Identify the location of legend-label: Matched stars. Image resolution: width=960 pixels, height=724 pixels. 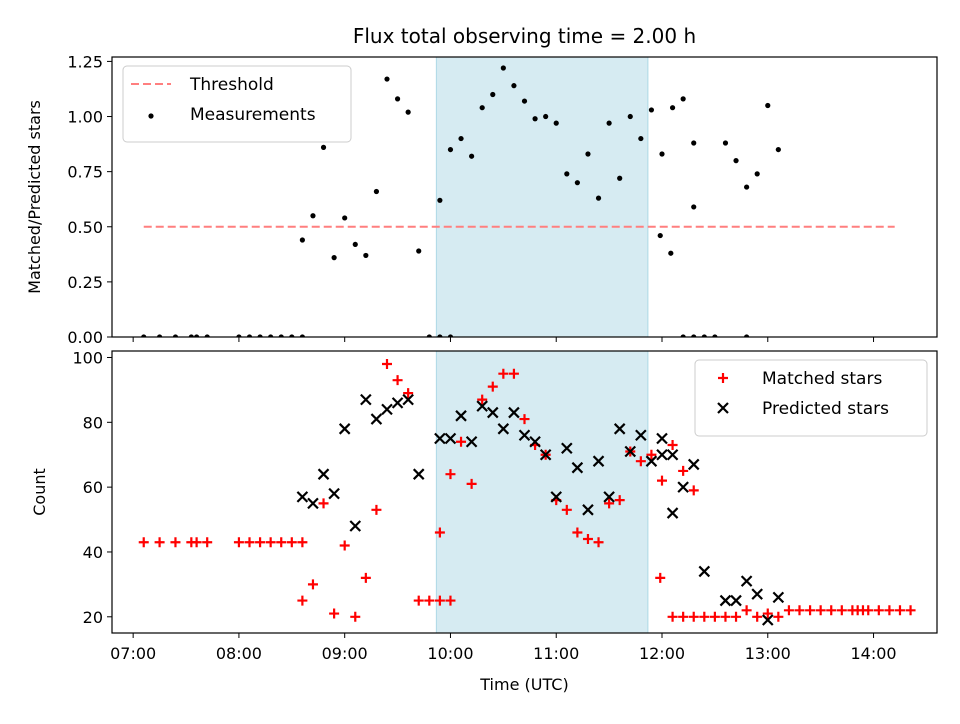
(822, 379).